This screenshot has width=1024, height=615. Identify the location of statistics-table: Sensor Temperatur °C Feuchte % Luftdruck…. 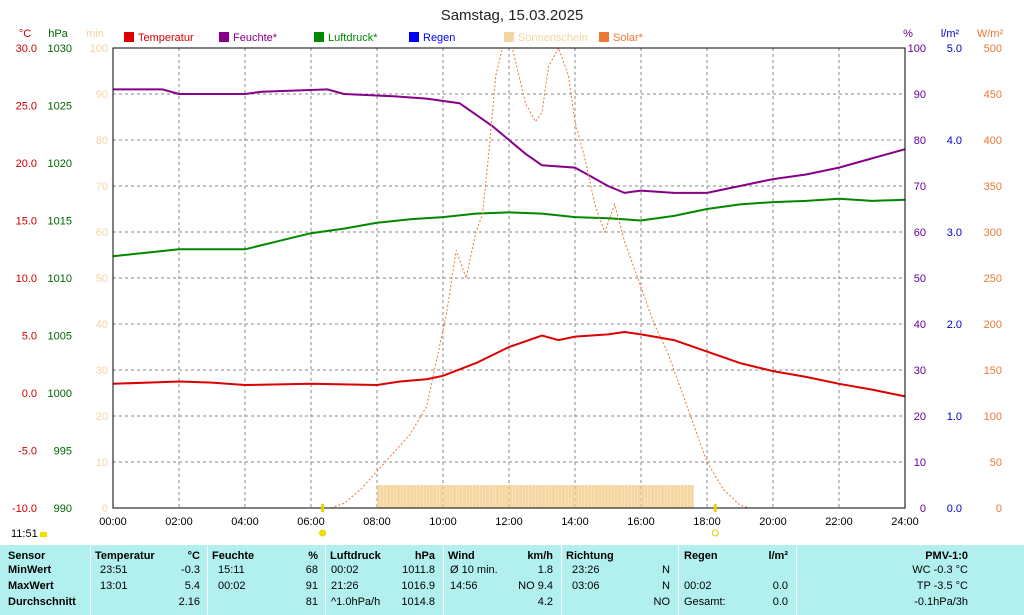
(512, 580).